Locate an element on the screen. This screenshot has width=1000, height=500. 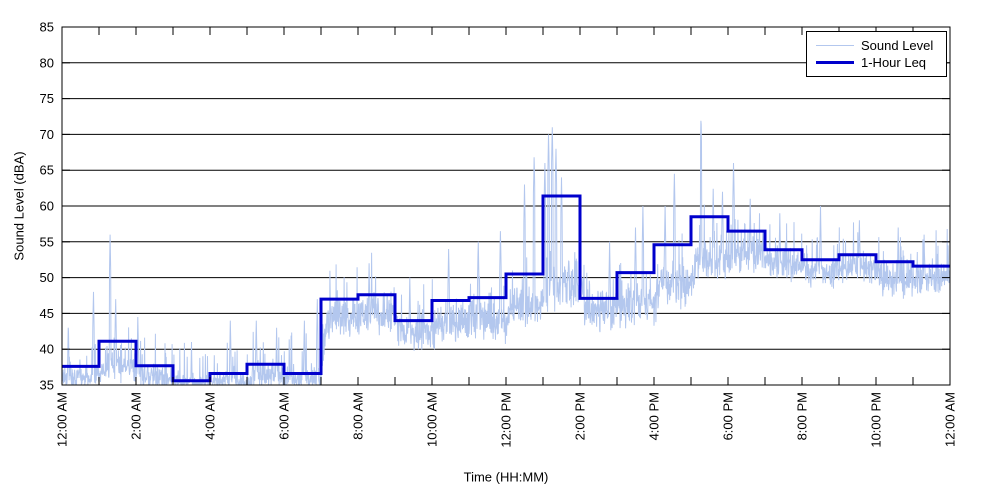
x-tick-label: 10:00 PM is located at coordinates (876, 420).